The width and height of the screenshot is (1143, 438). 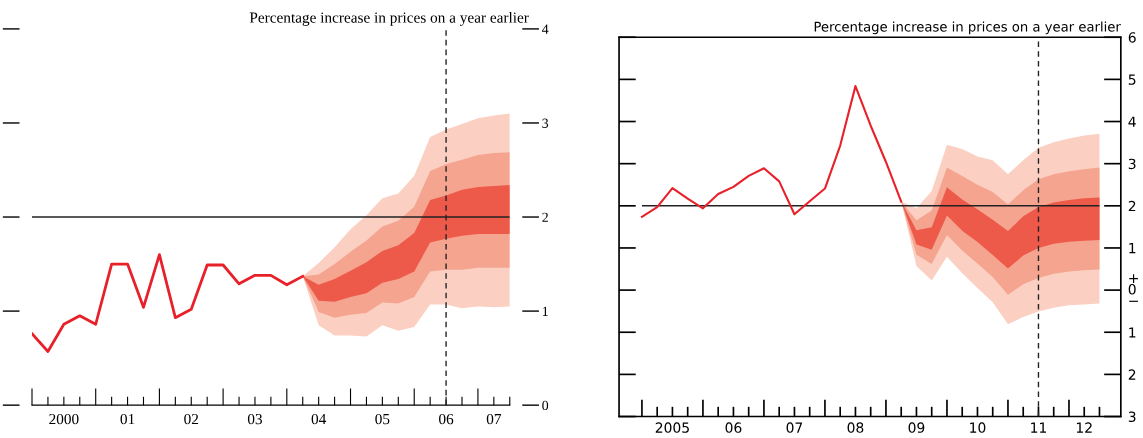 What do you see at coordinates (916, 427) in the screenshot?
I see `x-tick-label: 09` at bounding box center [916, 427].